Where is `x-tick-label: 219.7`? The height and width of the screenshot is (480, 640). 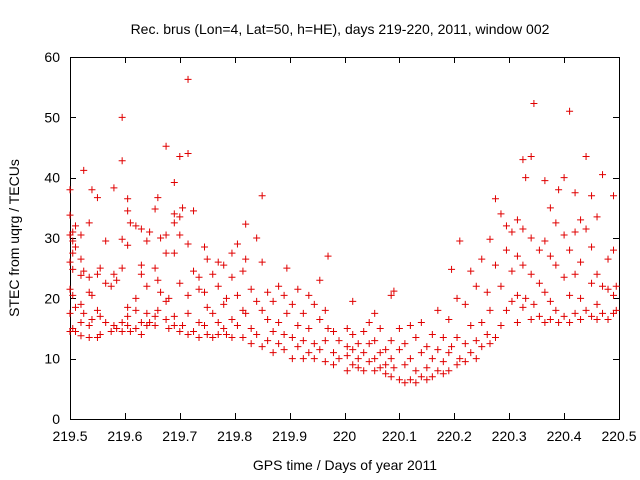
x-tick-label: 219.7 is located at coordinates (179, 436).